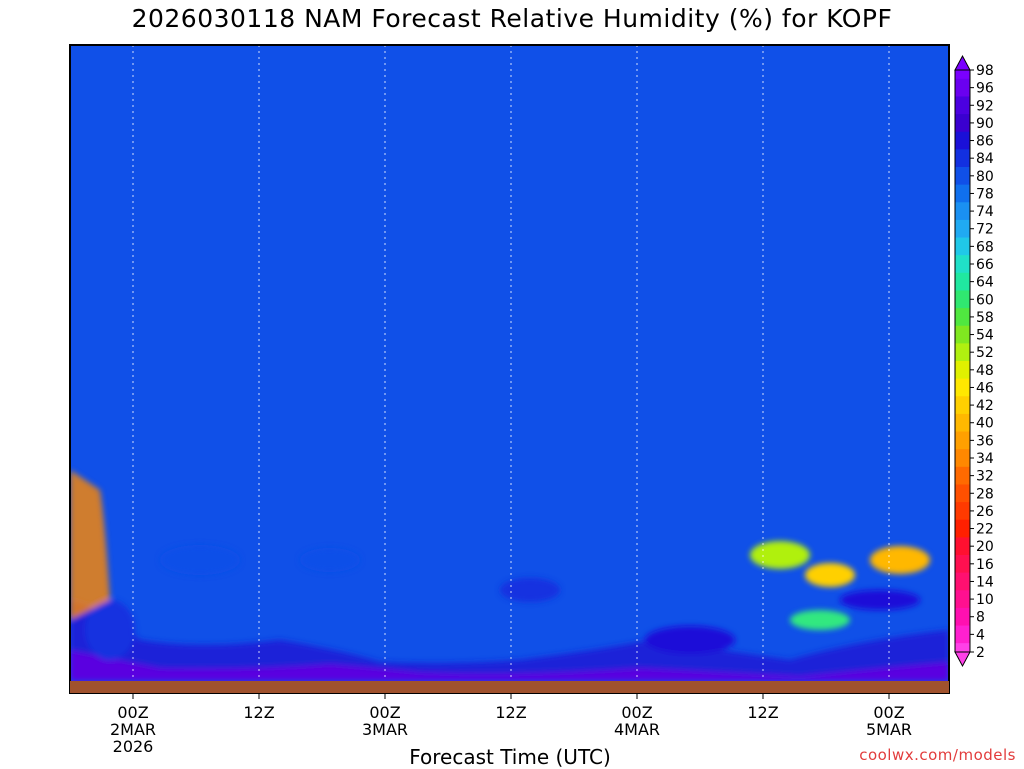  What do you see at coordinates (985, 247) in the screenshot?
I see `colorbar-label: 68` at bounding box center [985, 247].